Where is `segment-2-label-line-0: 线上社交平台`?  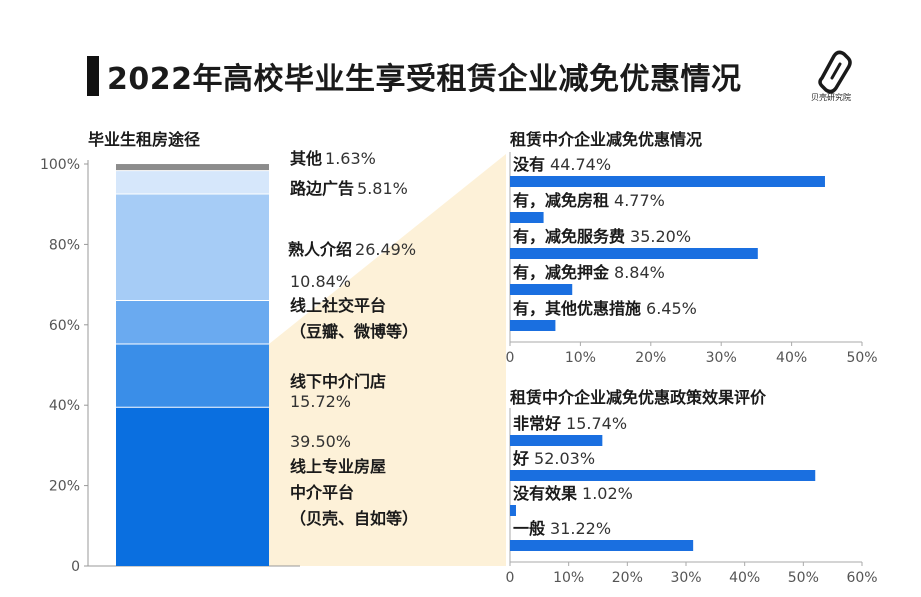 segment-2-label-line-0: 线上社交平台 is located at coordinates (354, 306).